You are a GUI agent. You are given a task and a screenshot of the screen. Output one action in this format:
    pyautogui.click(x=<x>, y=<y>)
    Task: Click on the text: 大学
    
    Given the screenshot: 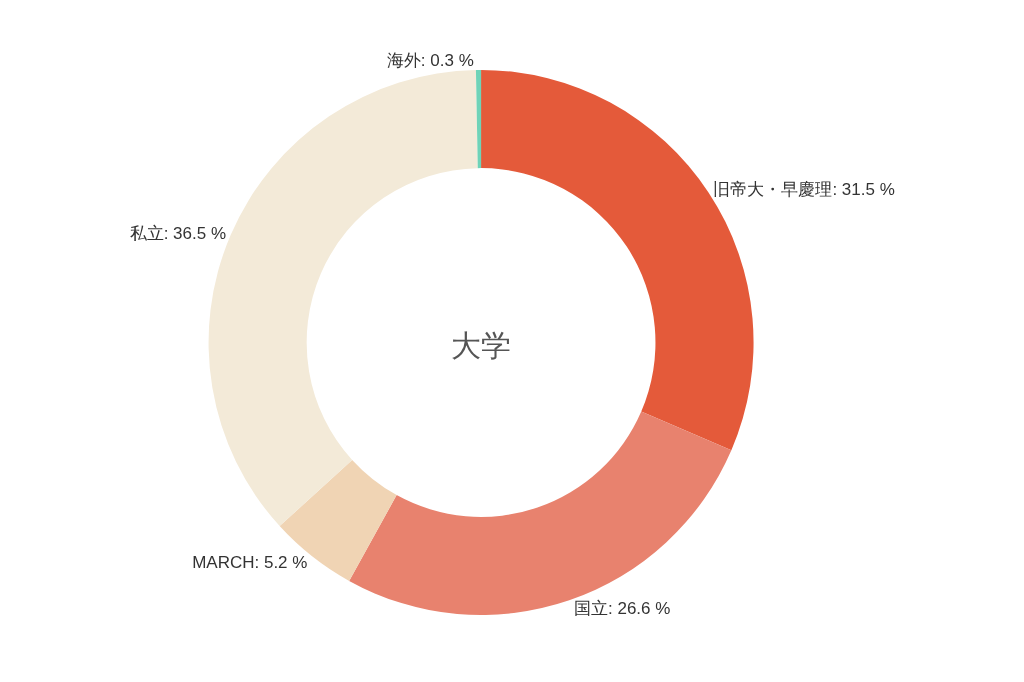 What is the action you would take?
    pyautogui.click(x=481, y=345)
    